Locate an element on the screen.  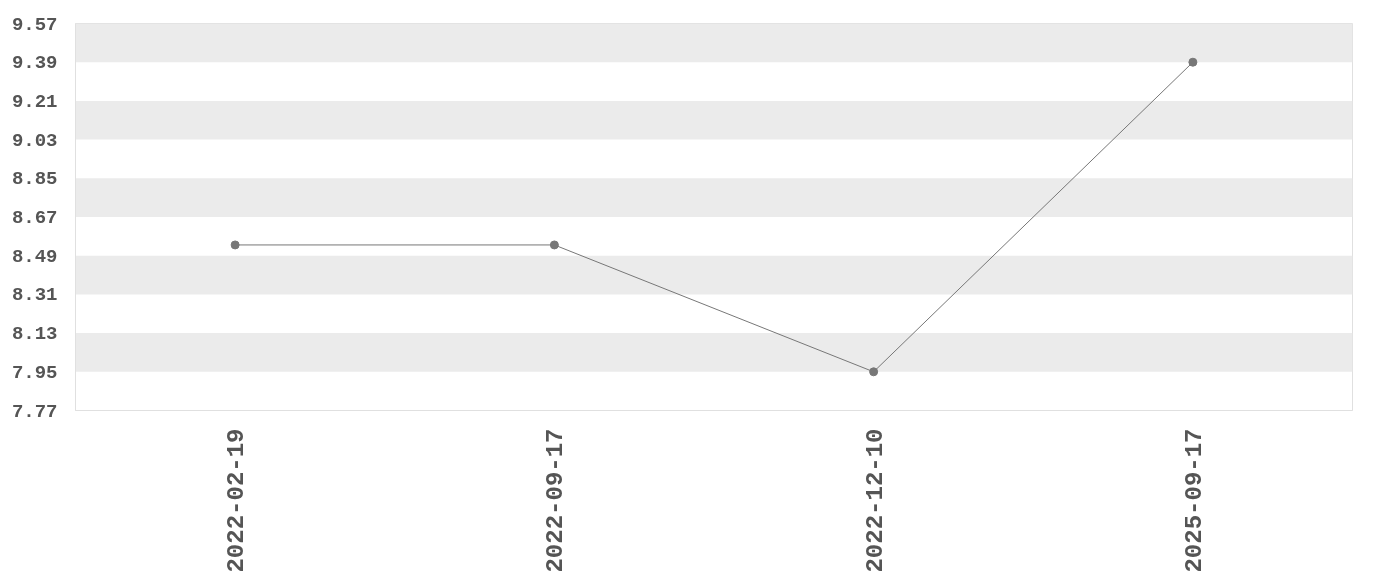
y-tick-label: 8.31 is located at coordinates (34, 295).